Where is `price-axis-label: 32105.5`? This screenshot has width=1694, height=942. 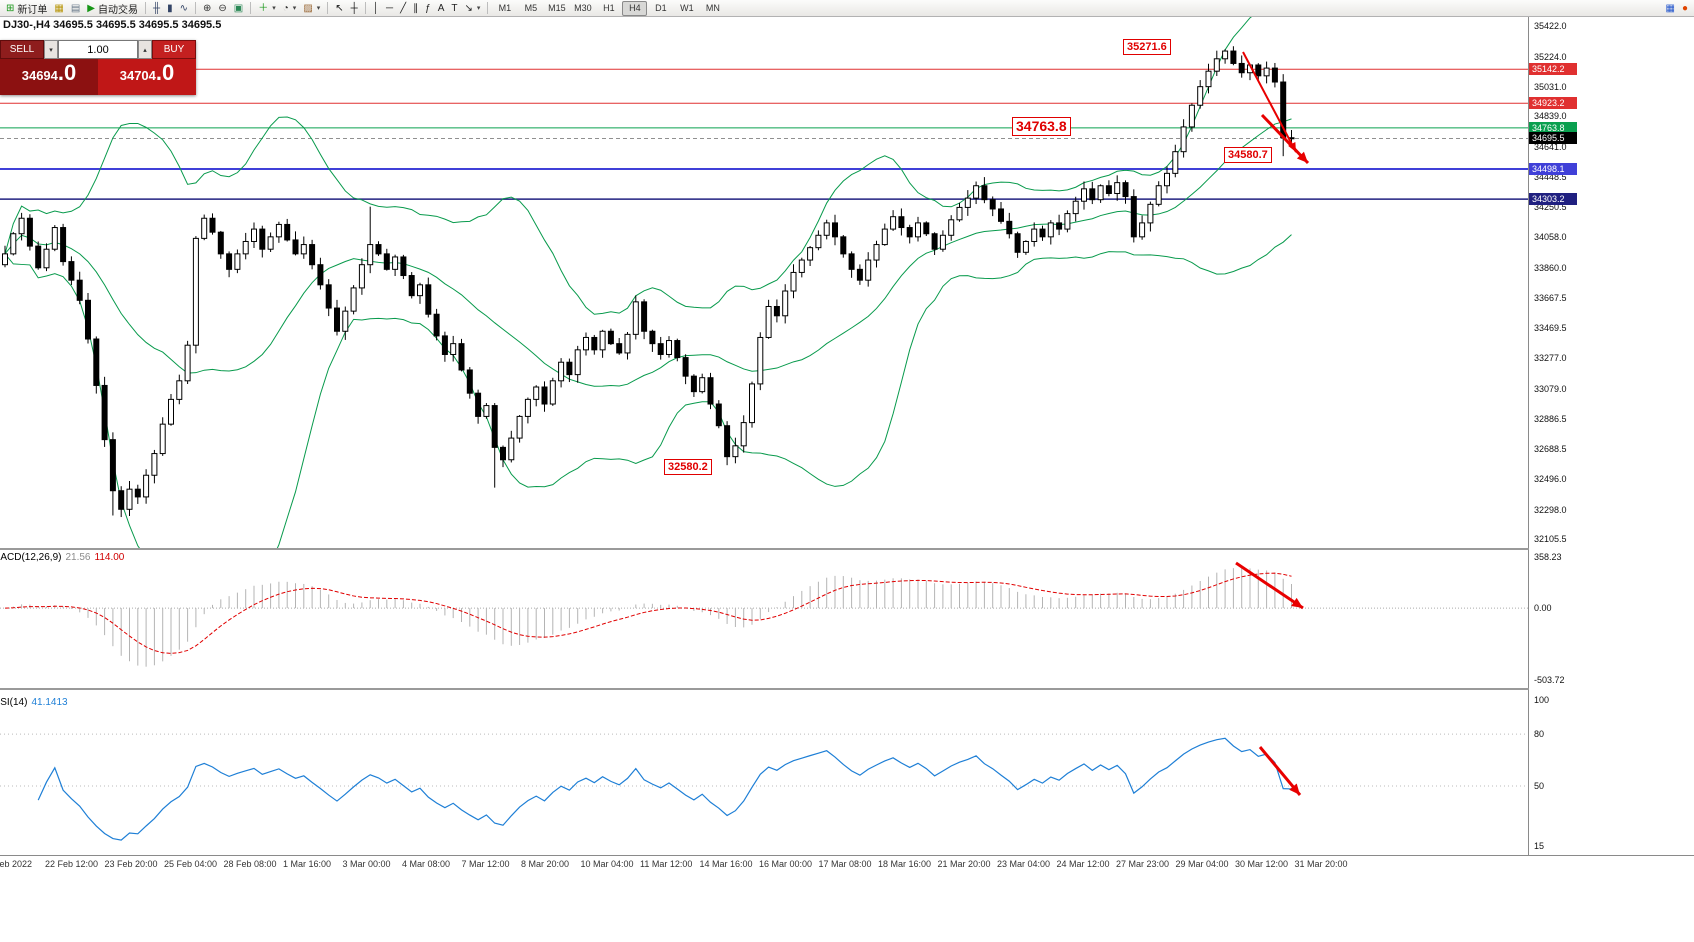
price-axis-label: 32105.5 is located at coordinates (1550, 539).